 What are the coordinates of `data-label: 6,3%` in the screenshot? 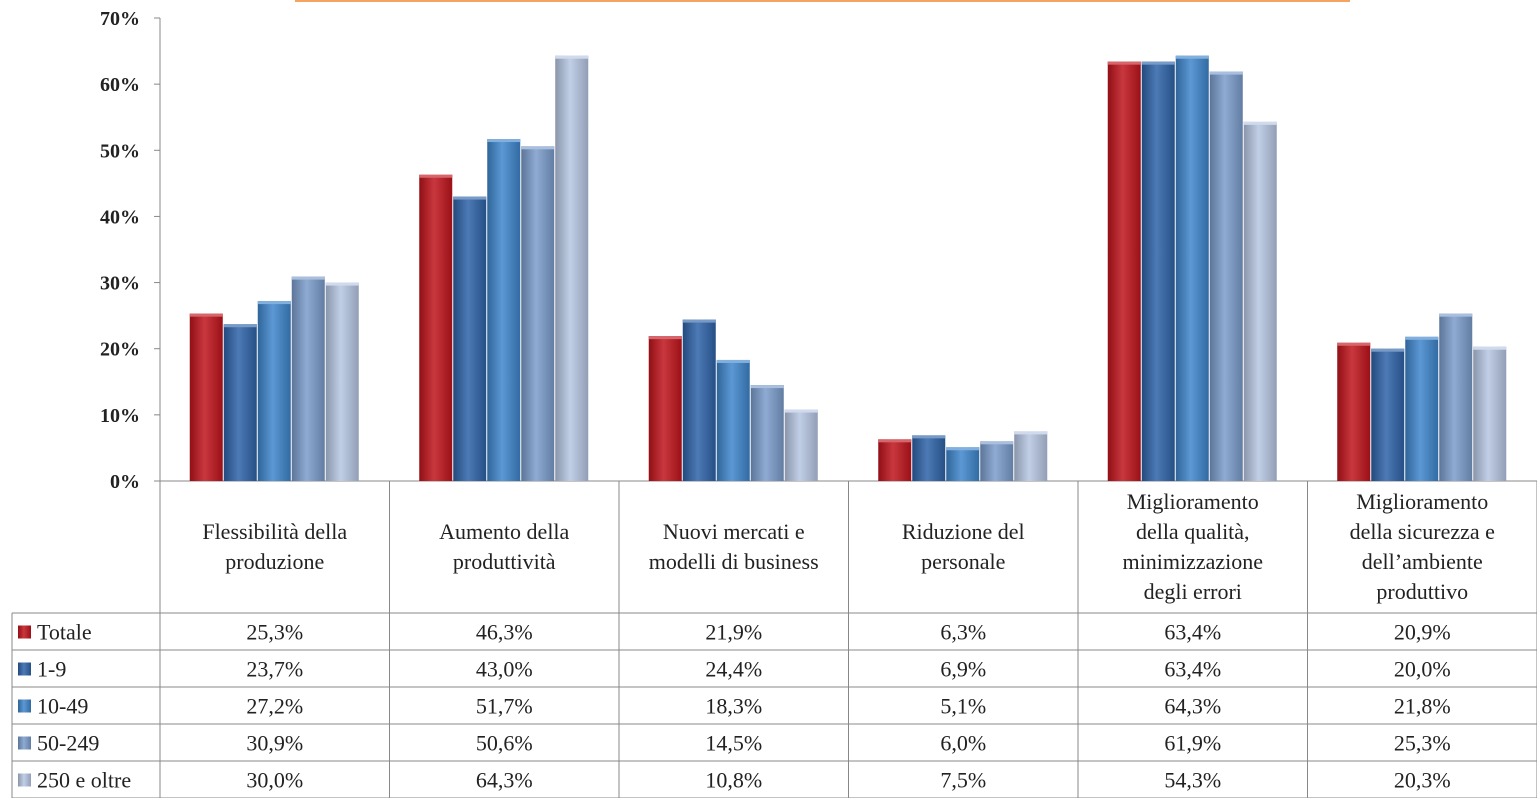 It's located at (963, 632).